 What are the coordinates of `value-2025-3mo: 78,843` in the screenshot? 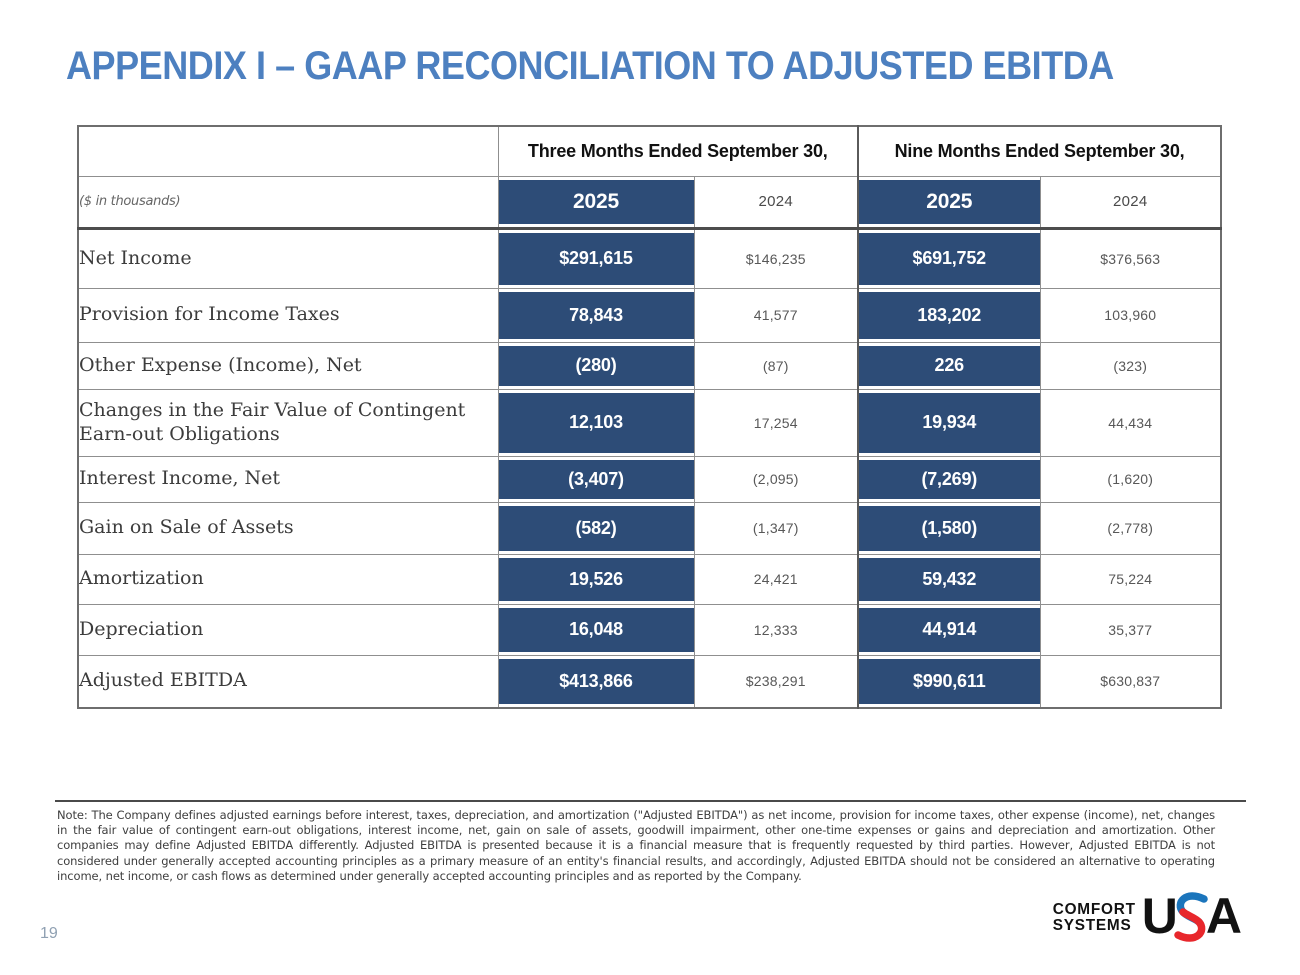 It's located at (596, 315).